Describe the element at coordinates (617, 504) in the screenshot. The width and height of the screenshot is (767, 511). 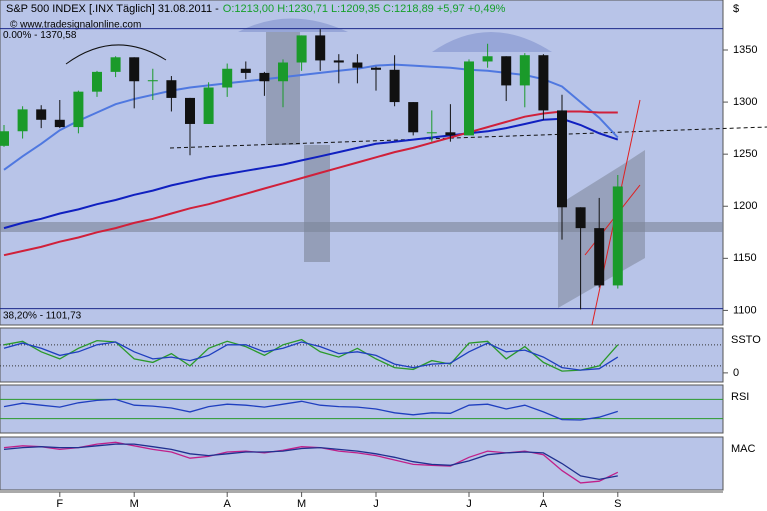
I see `x-tick-label: S` at that location.